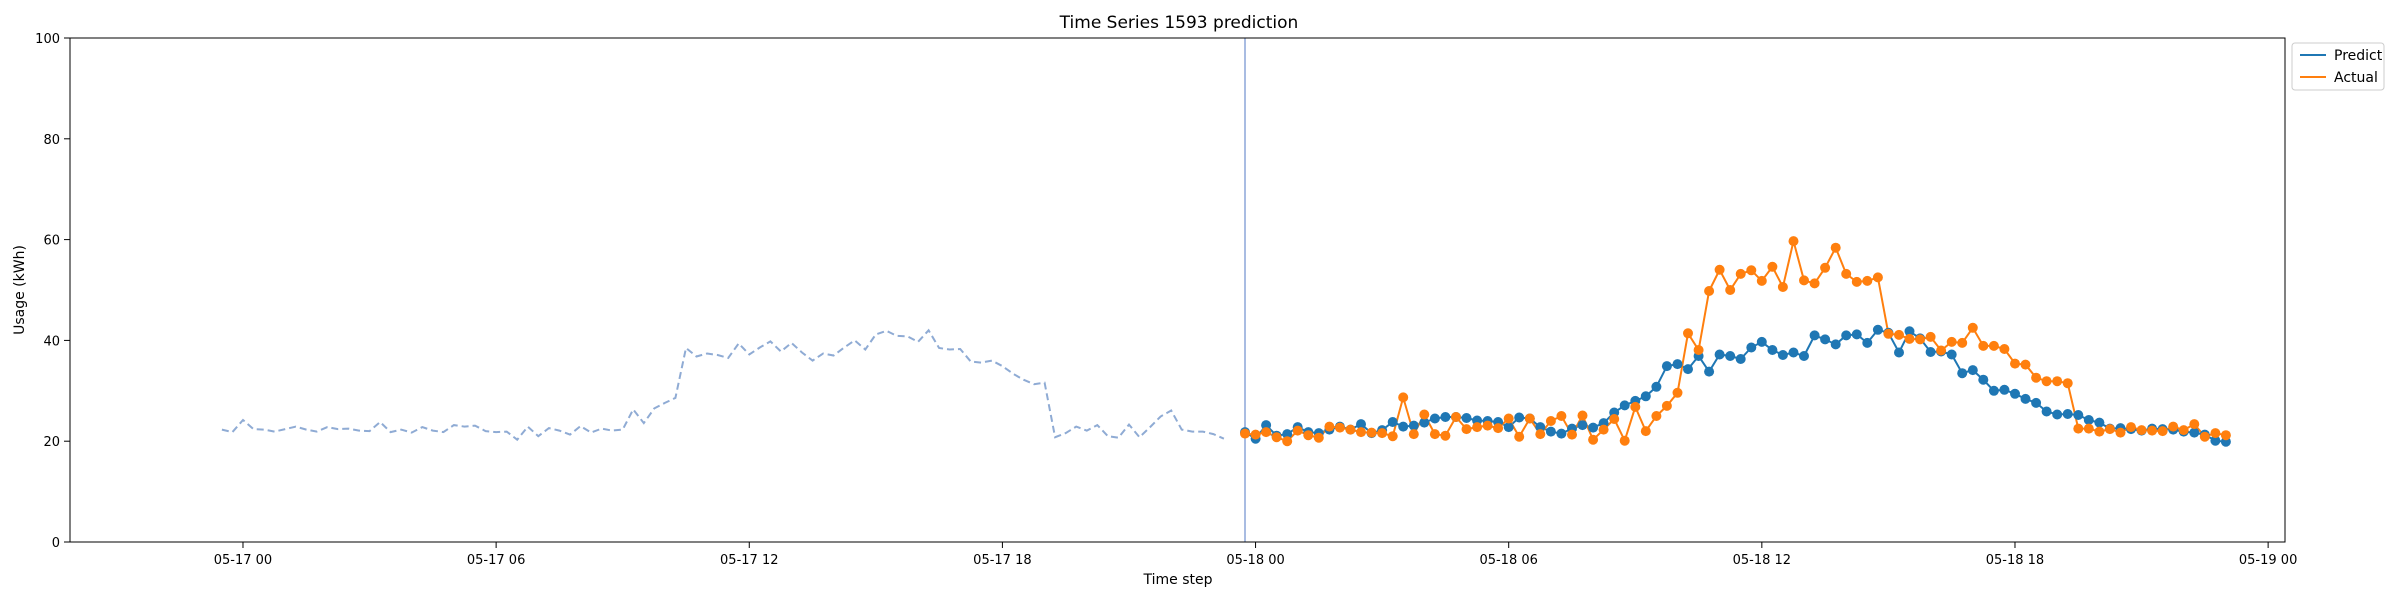 The width and height of the screenshot is (2400, 600). What do you see at coordinates (1178, 580) in the screenshot?
I see `x-axis-label: Time step` at bounding box center [1178, 580].